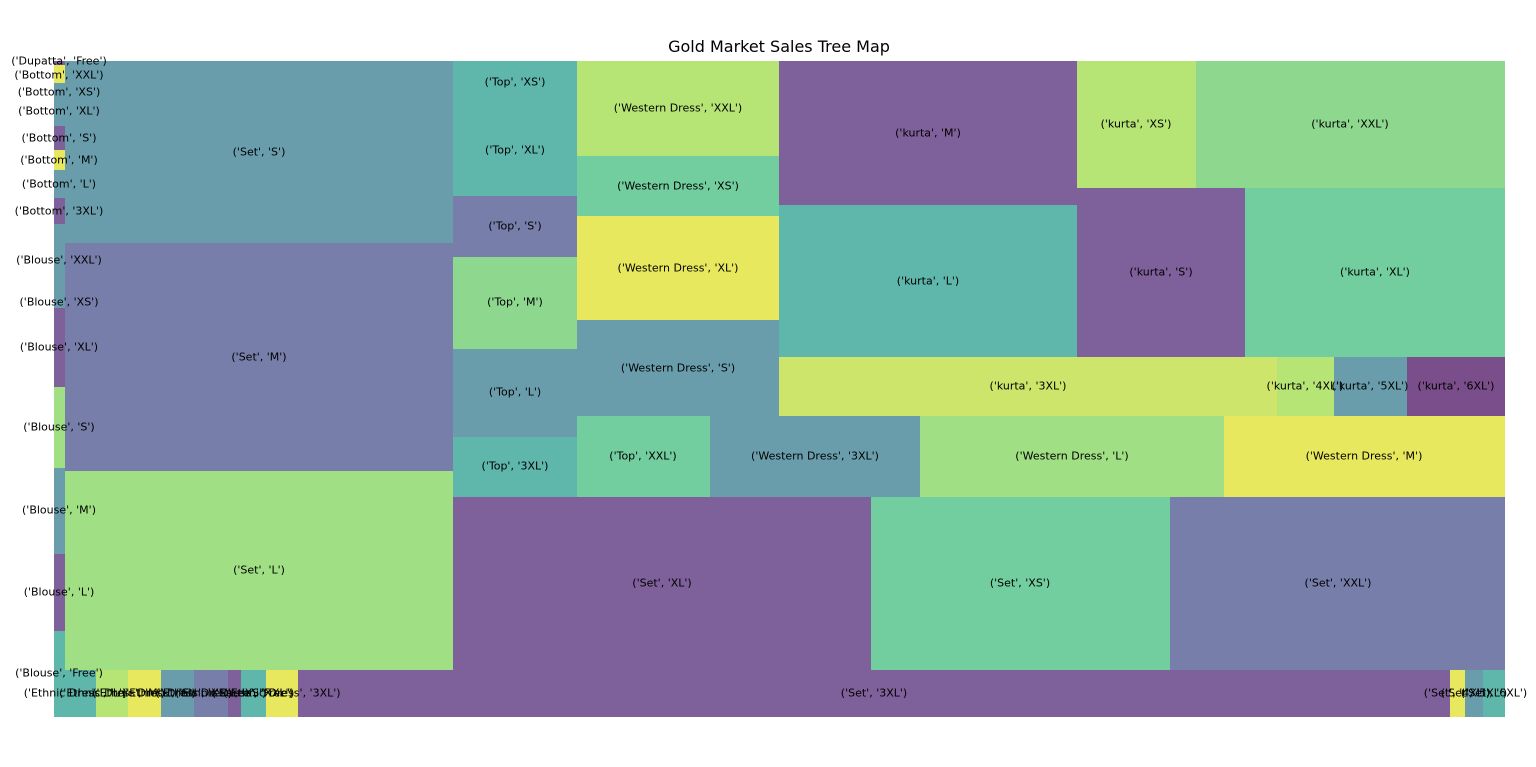 The height and width of the screenshot is (767, 1536). I want to click on tile-label-kurta-4xl: ('kurta', '4XL'), so click(1305, 386).